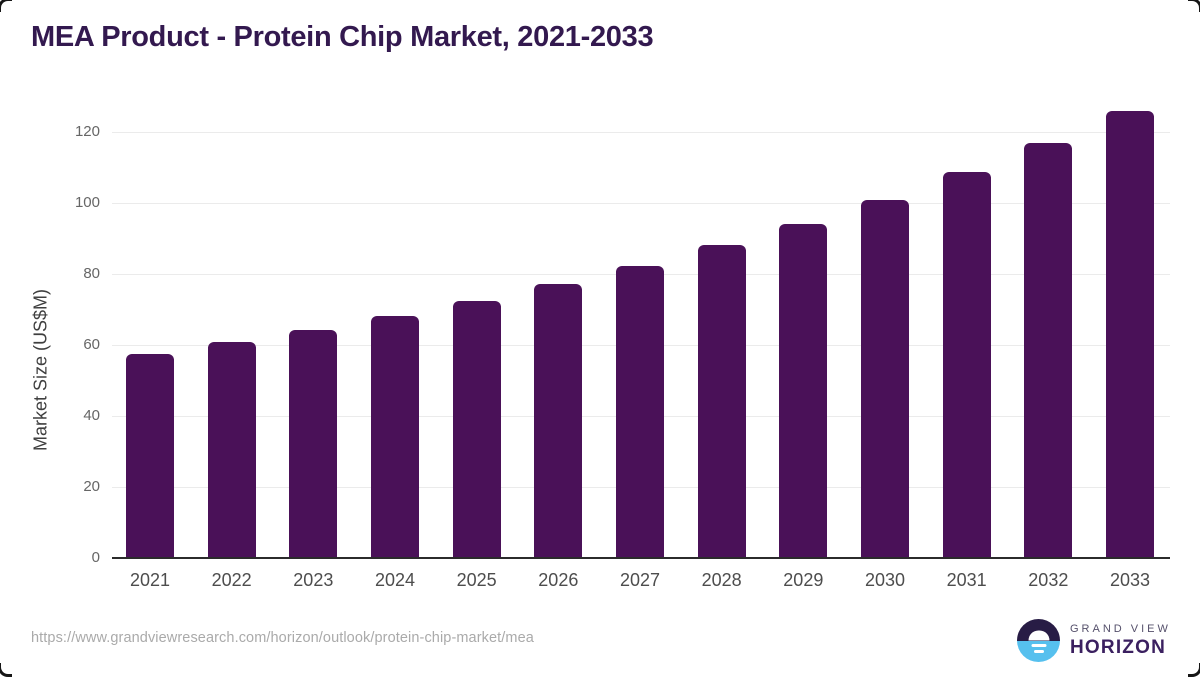 This screenshot has height=677, width=1200. I want to click on y-tick-label-100: 100, so click(87, 202).